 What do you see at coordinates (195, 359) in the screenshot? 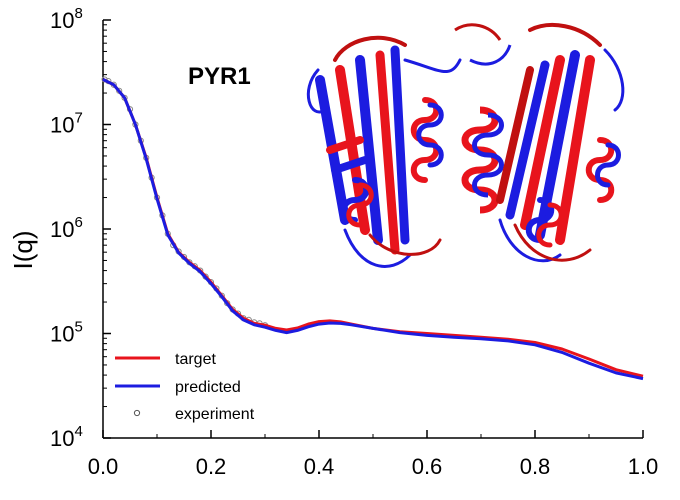
I see `legend-target-label: target` at bounding box center [195, 359].